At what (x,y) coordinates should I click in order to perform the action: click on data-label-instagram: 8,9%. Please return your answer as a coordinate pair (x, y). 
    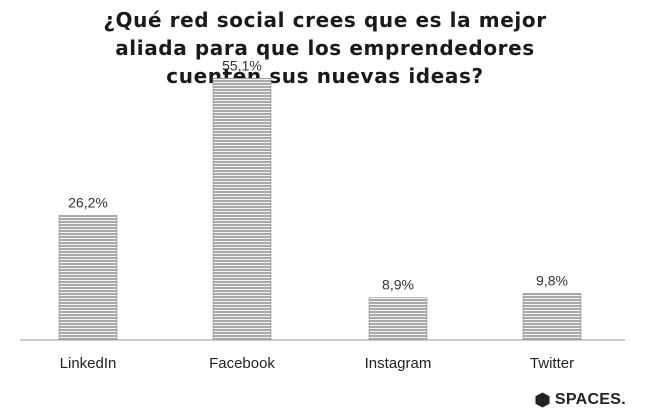
    Looking at the image, I should click on (398, 285).